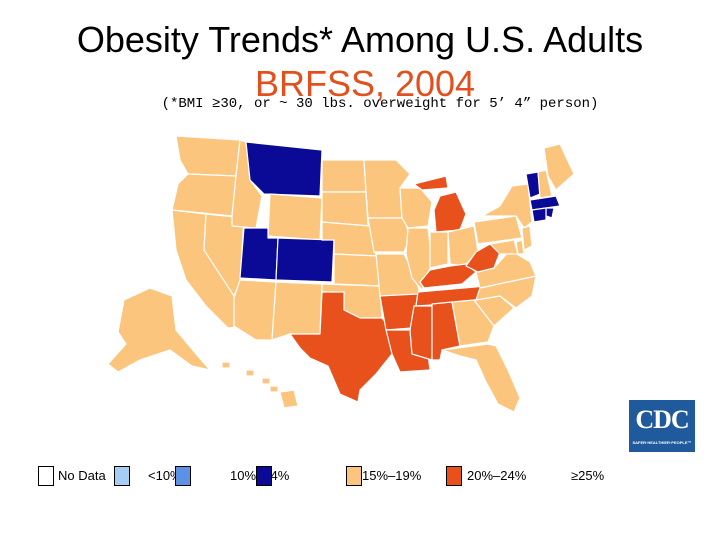 The height and width of the screenshot is (540, 720). I want to click on map-title: Obesity Trends* Among U.S. Adults, so click(360, 39).